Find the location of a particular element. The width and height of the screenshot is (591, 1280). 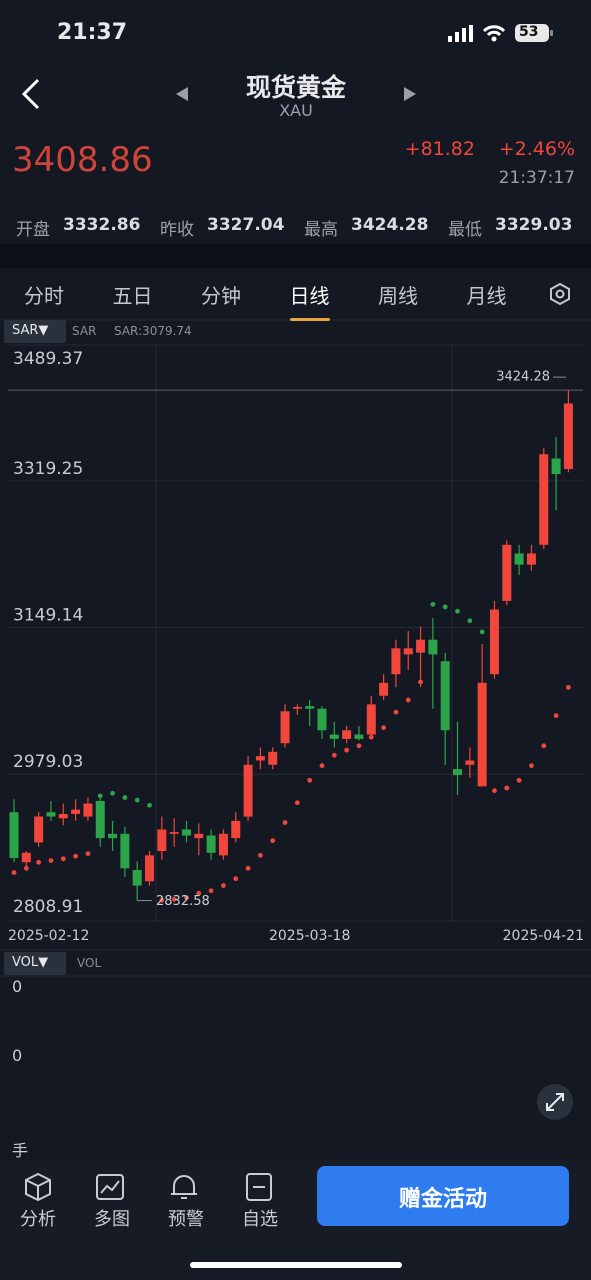

vol-button-label: VOL▼ is located at coordinates (30, 962).